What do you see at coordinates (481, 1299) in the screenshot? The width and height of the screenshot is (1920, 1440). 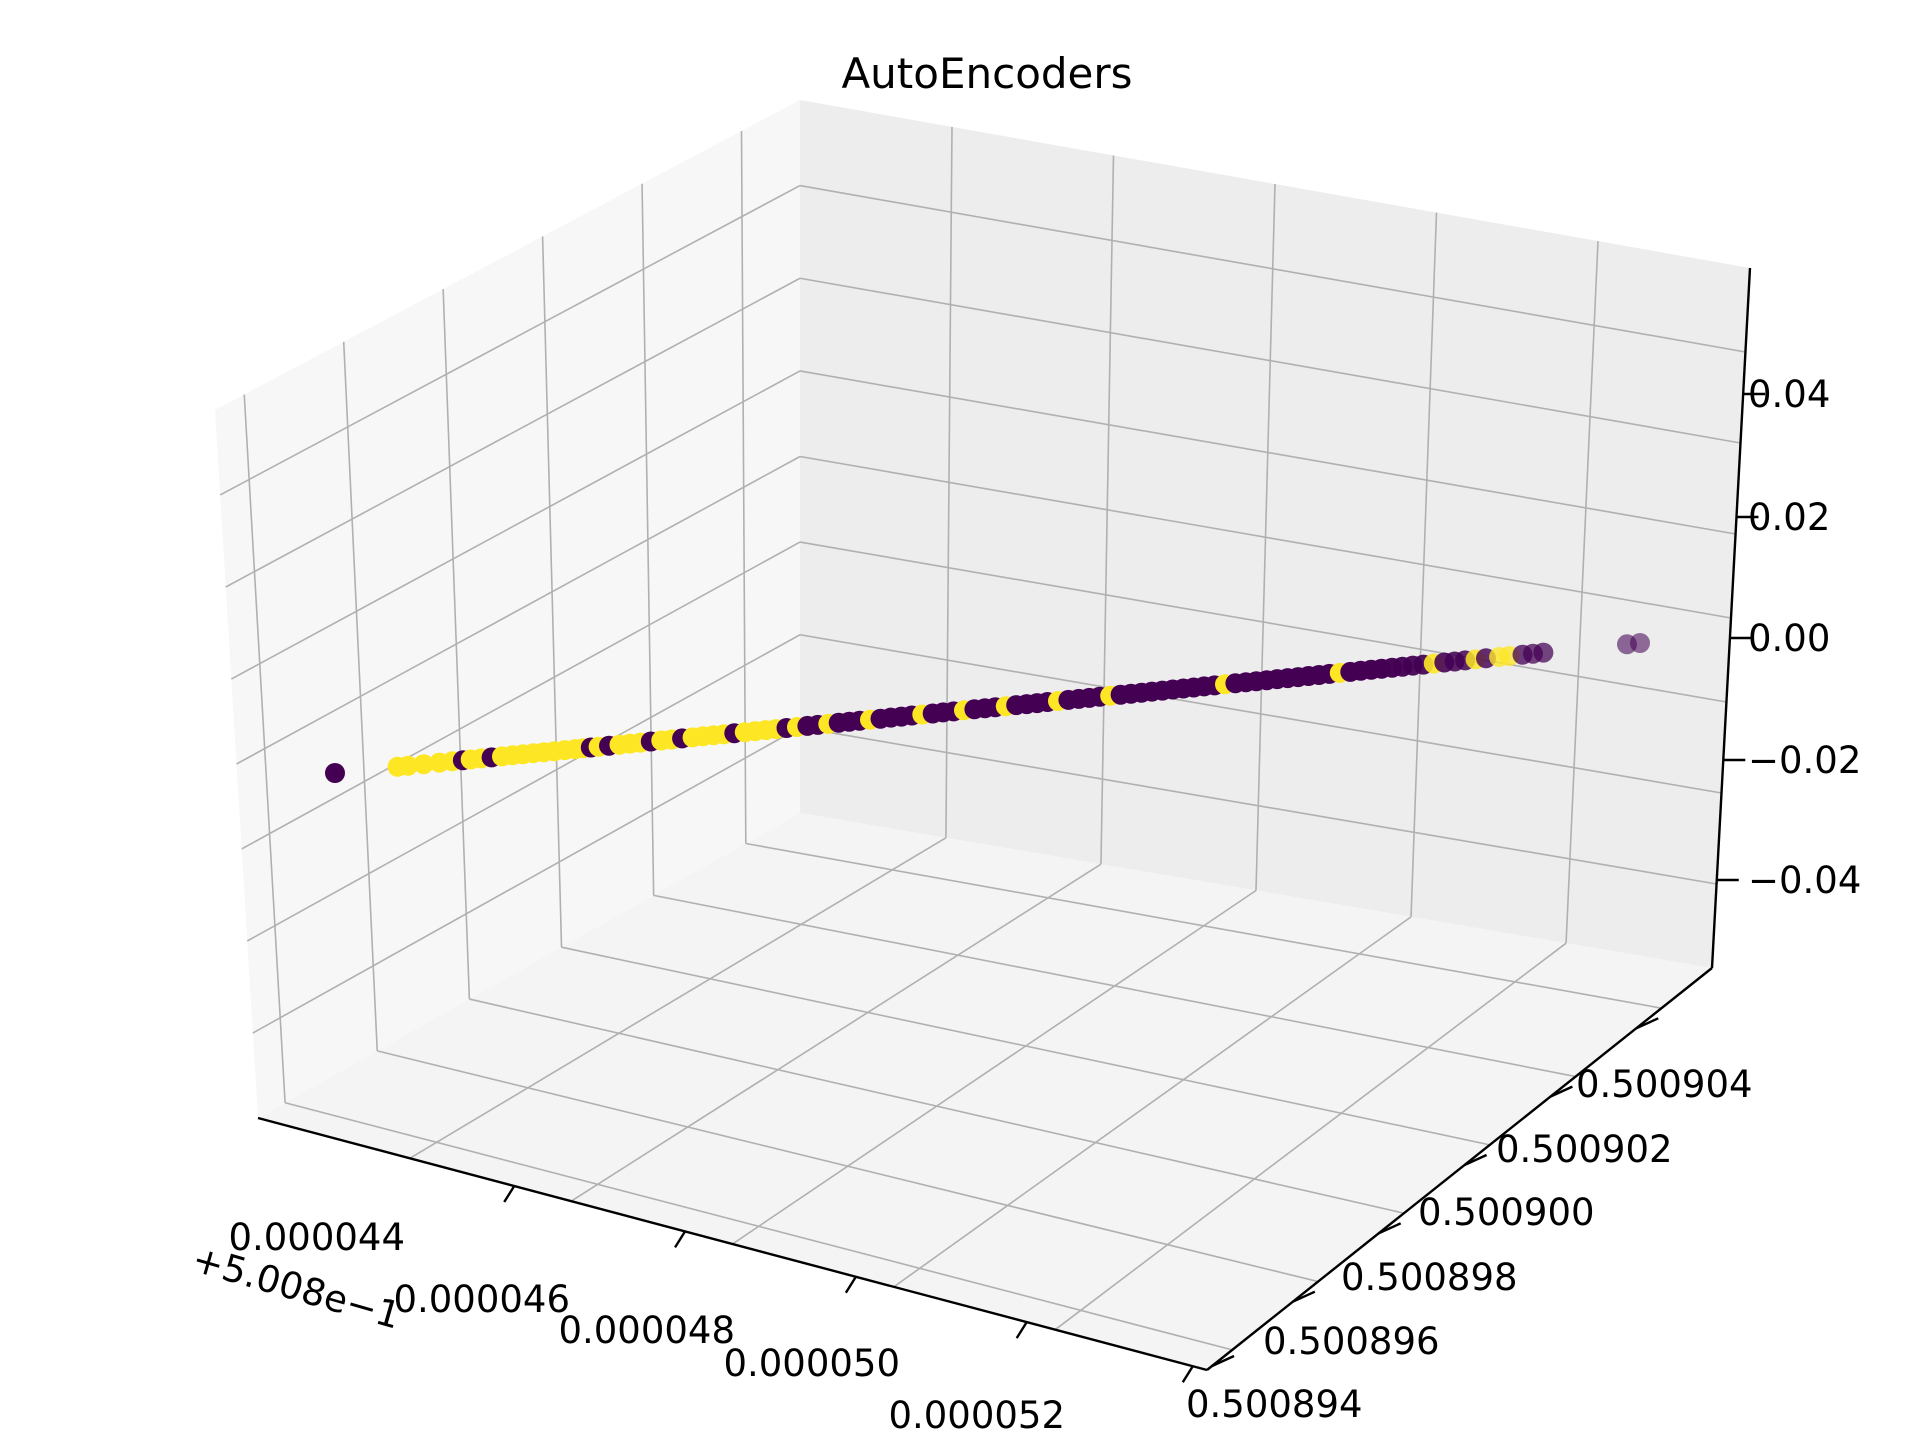 I see `x-tick-label: 0.000046` at bounding box center [481, 1299].